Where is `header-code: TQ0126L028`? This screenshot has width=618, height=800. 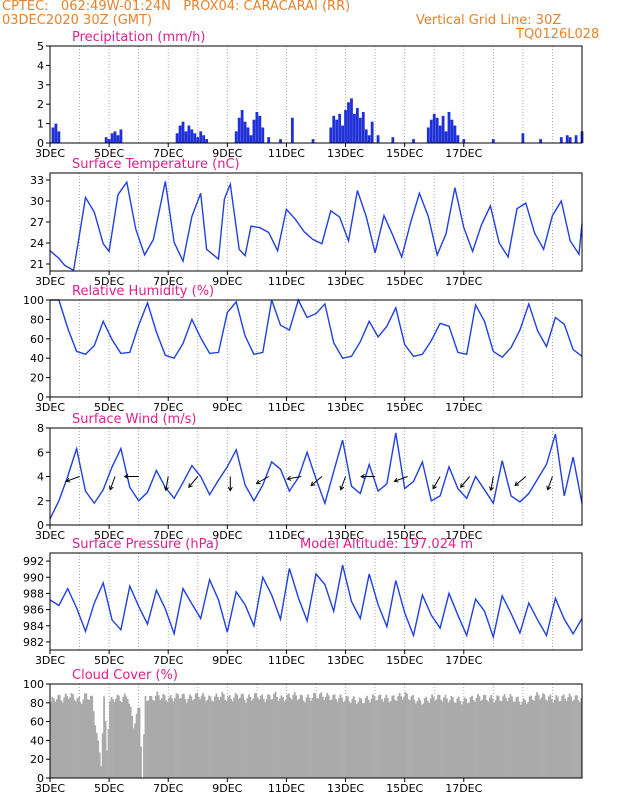
header-code: TQ0126L028 is located at coordinates (558, 34).